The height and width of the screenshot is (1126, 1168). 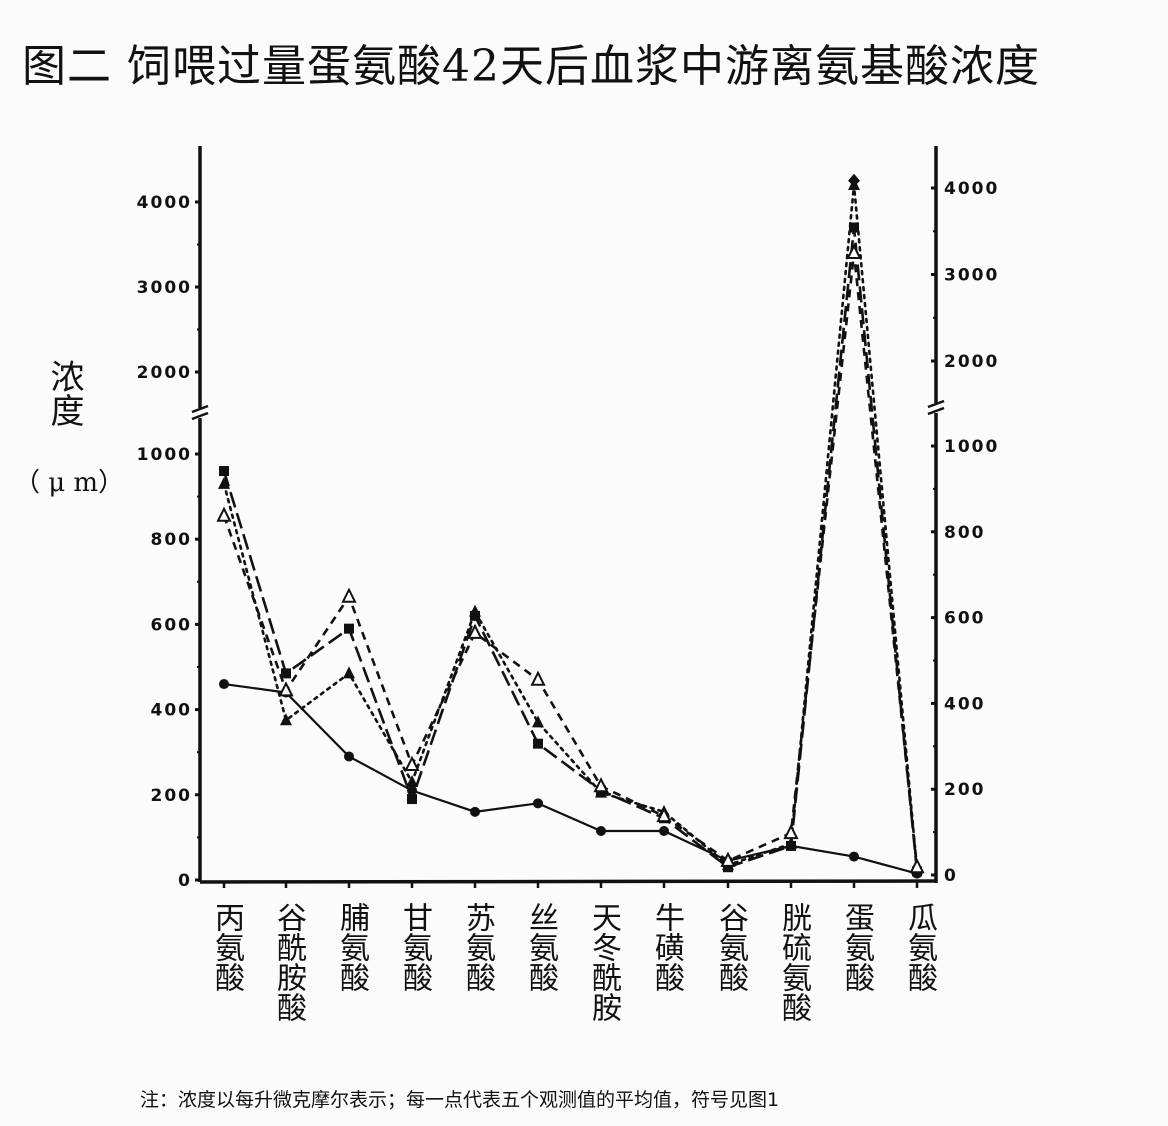 I want to click on series-filled-circle, so click(x=570, y=779).